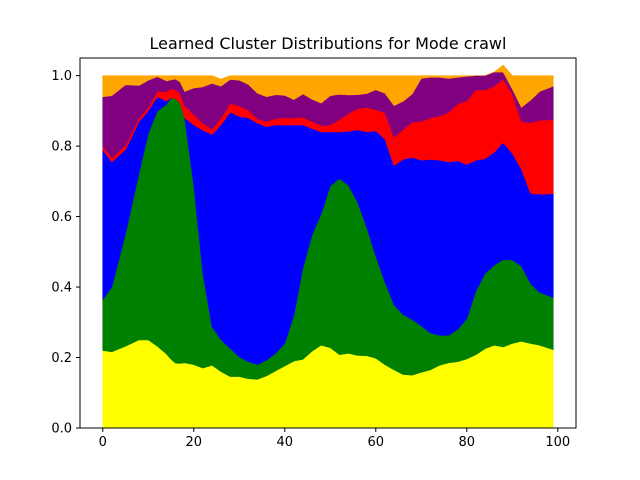 This screenshot has height=480, width=640. What do you see at coordinates (193, 442) in the screenshot?
I see `x-tick-label: 20` at bounding box center [193, 442].